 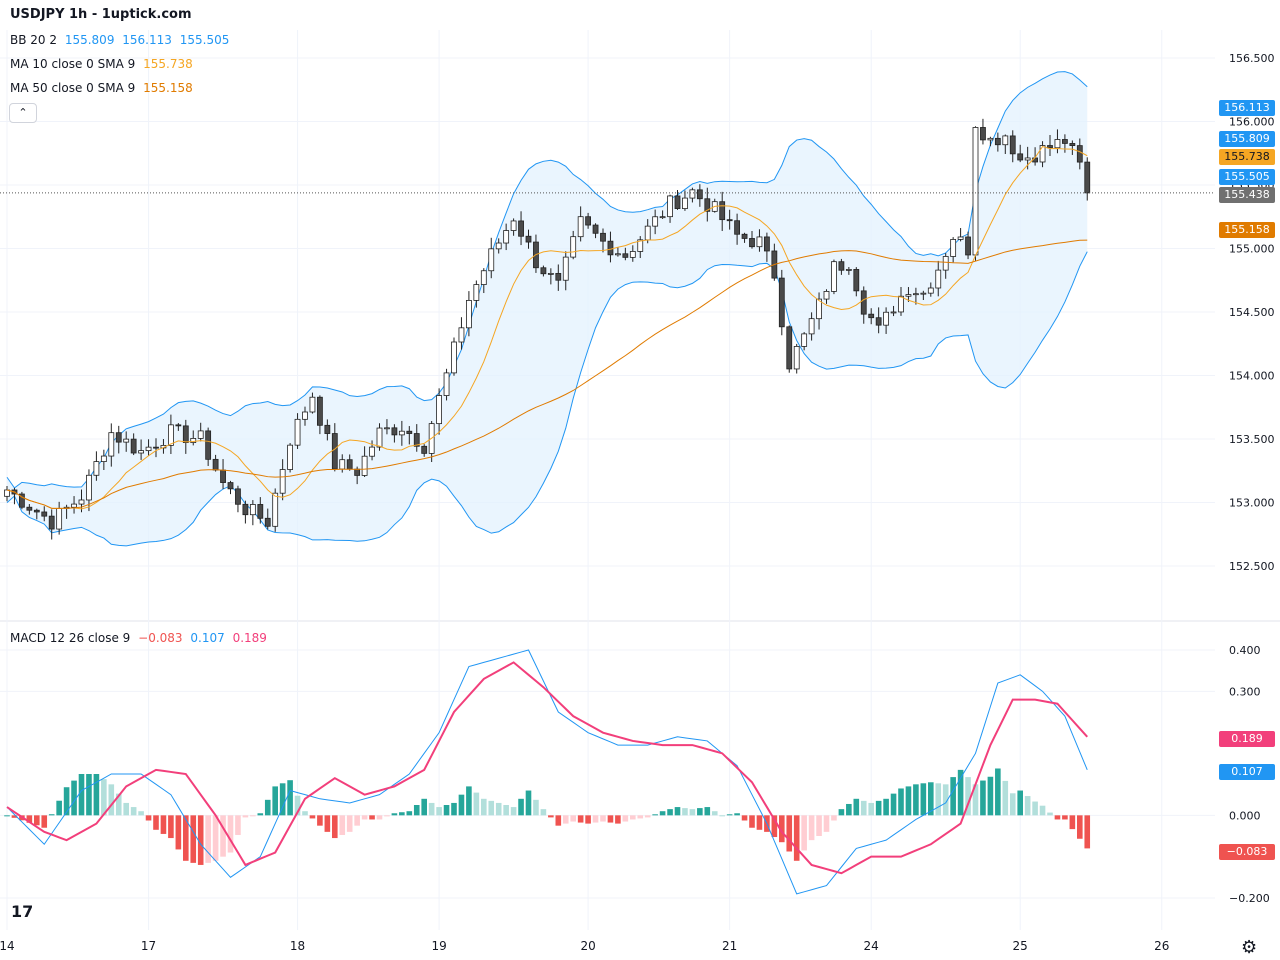 I want to click on price-tick-label: 152.500, so click(x=1252, y=566).